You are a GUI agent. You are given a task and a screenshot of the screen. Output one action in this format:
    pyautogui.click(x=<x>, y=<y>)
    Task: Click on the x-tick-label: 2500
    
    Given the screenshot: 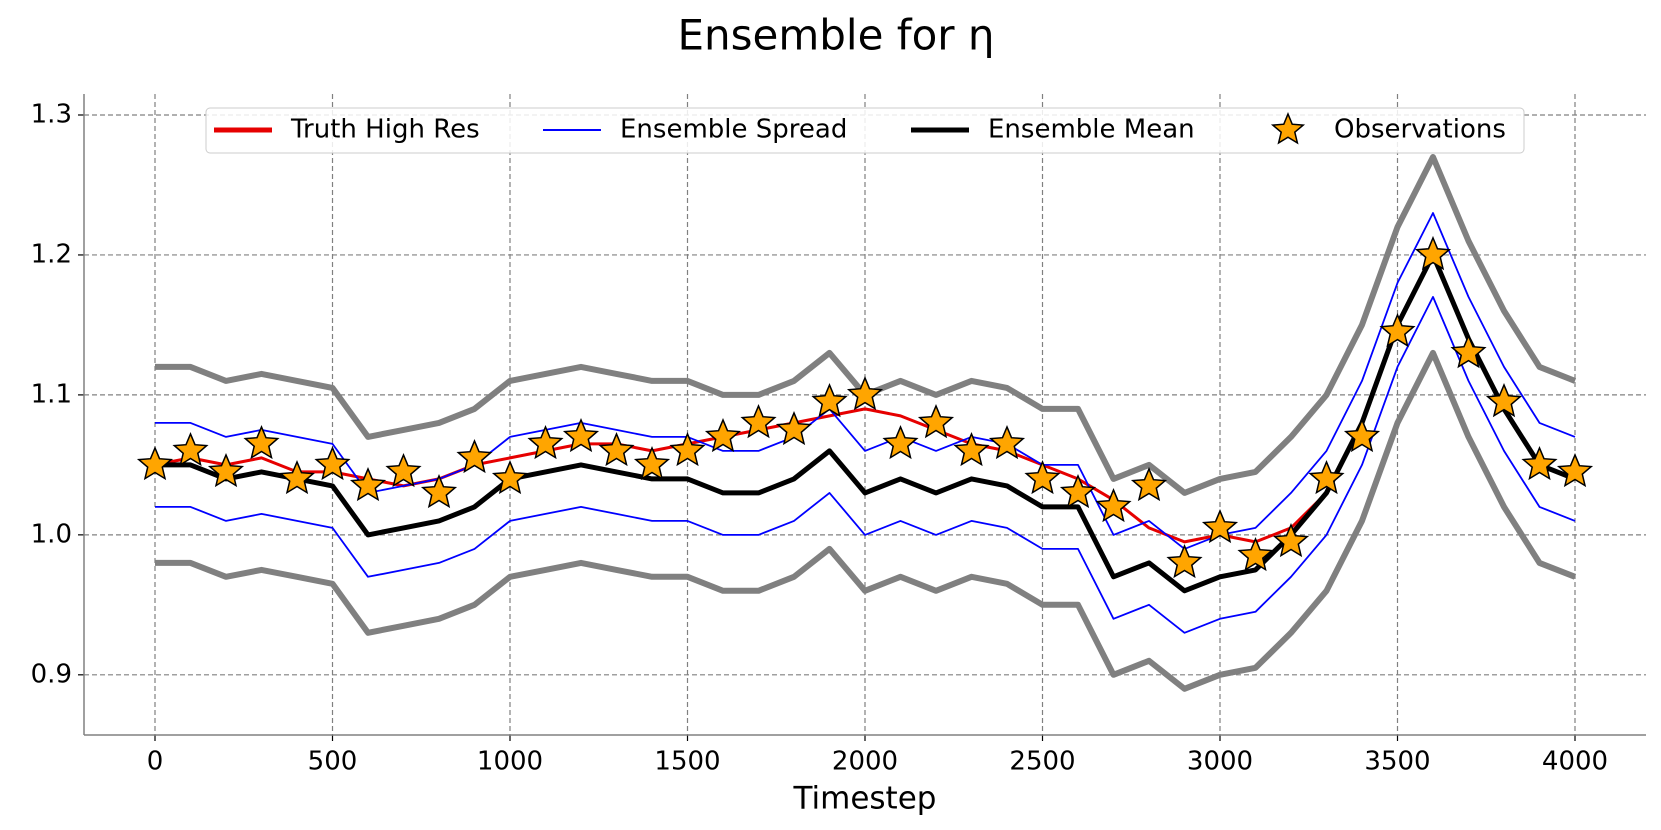 What is the action you would take?
    pyautogui.click(x=1042, y=762)
    